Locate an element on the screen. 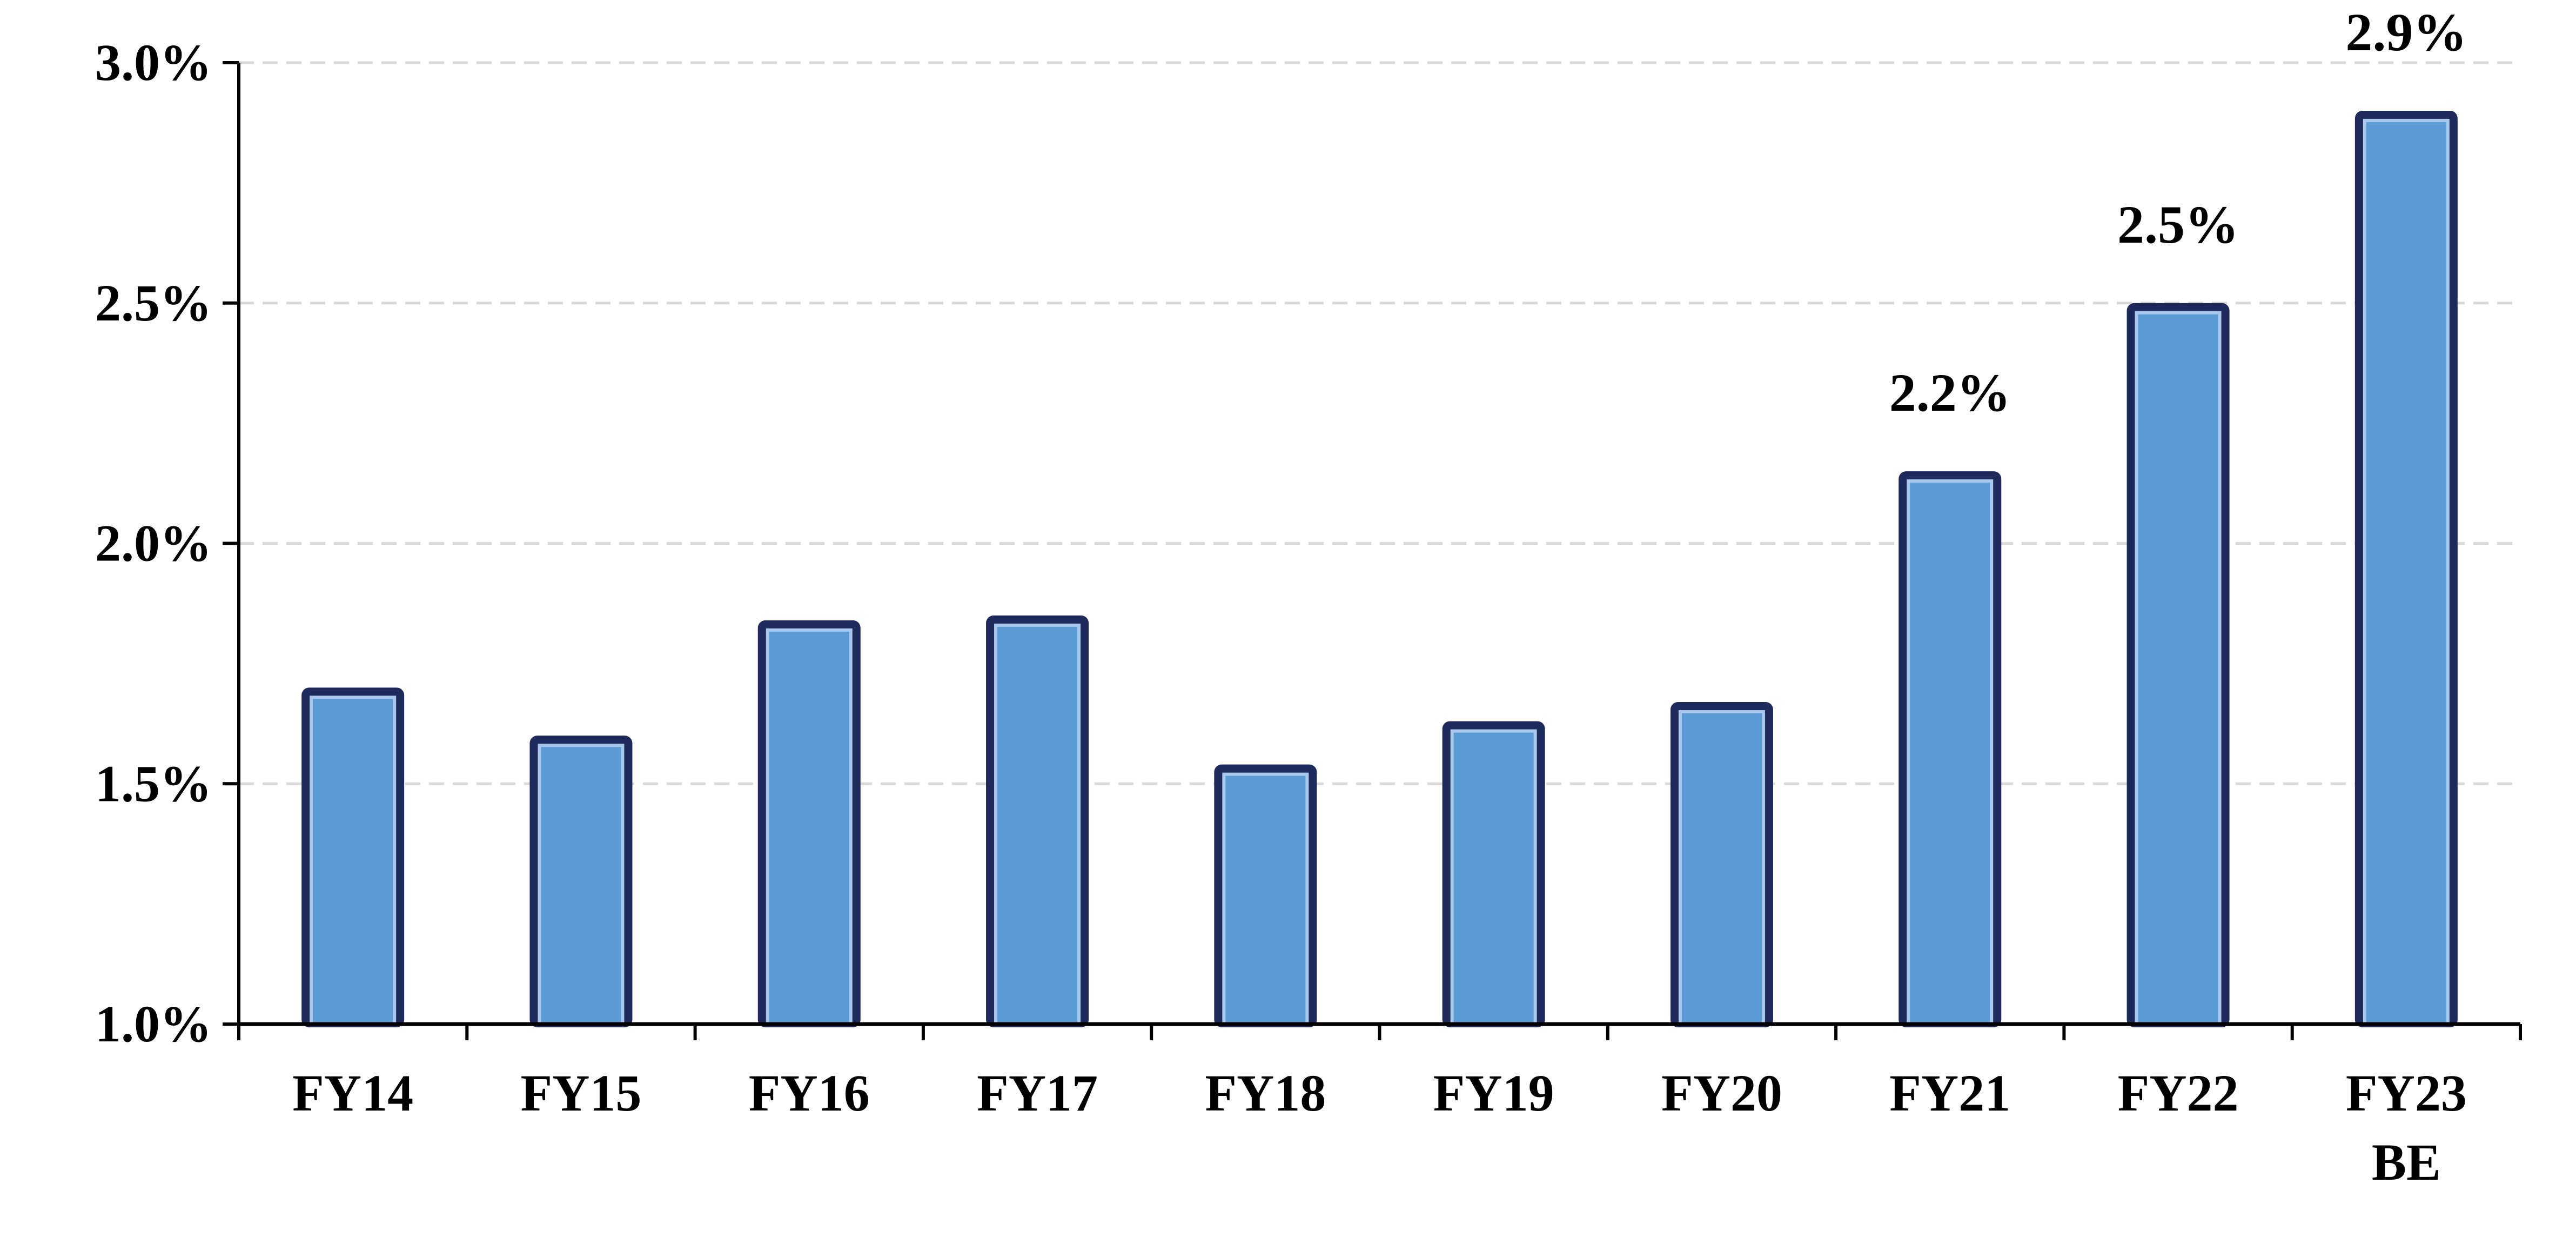 Image resolution: width=2576 pixels, height=1237 pixels. x-tick-label: FY15 is located at coordinates (580, 1093).